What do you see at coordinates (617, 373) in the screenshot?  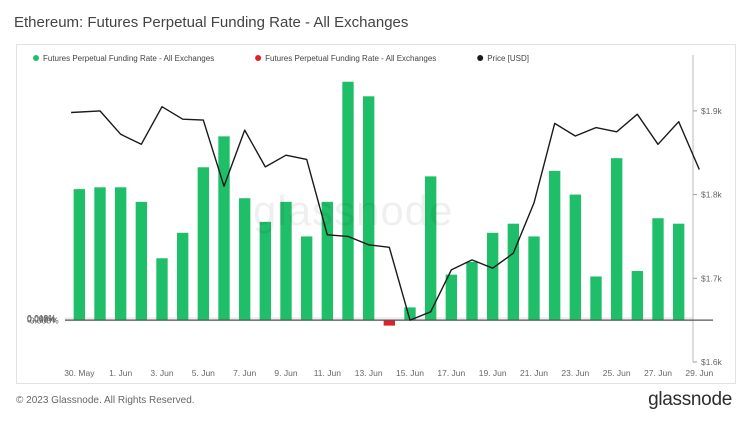 I see `x-tick-label: 25. Jun` at bounding box center [617, 373].